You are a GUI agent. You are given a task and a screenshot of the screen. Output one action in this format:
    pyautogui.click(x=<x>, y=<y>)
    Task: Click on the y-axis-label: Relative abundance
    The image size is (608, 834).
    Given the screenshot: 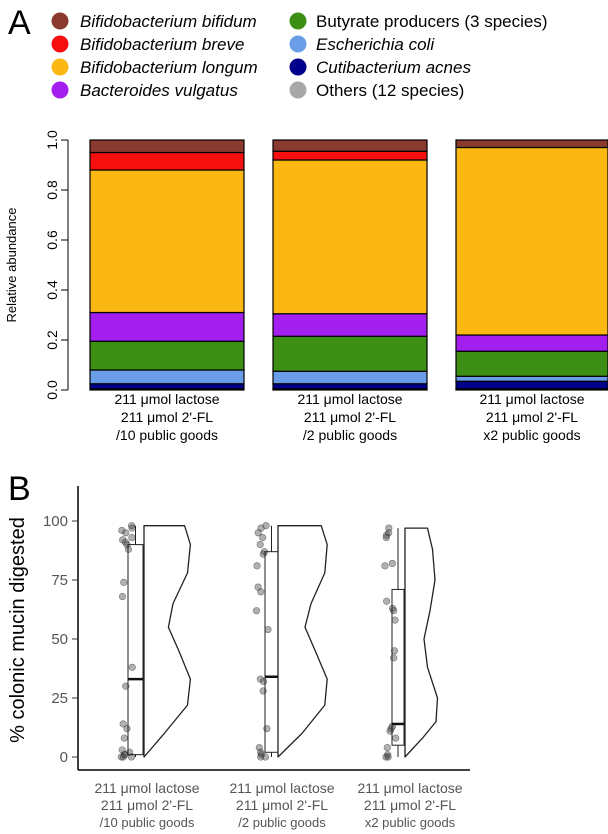 What is the action you would take?
    pyautogui.click(x=11, y=265)
    